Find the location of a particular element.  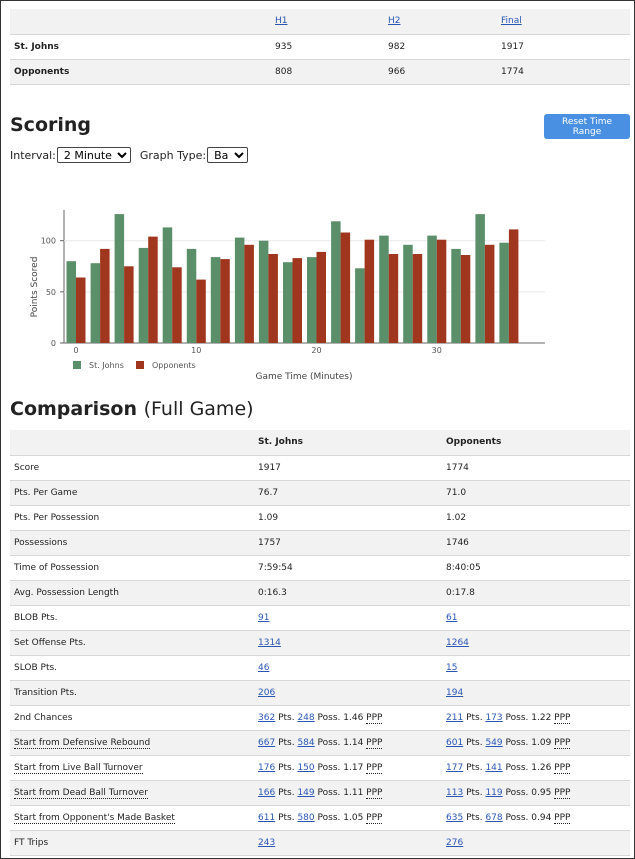

points-link: 211 is located at coordinates (455, 717).